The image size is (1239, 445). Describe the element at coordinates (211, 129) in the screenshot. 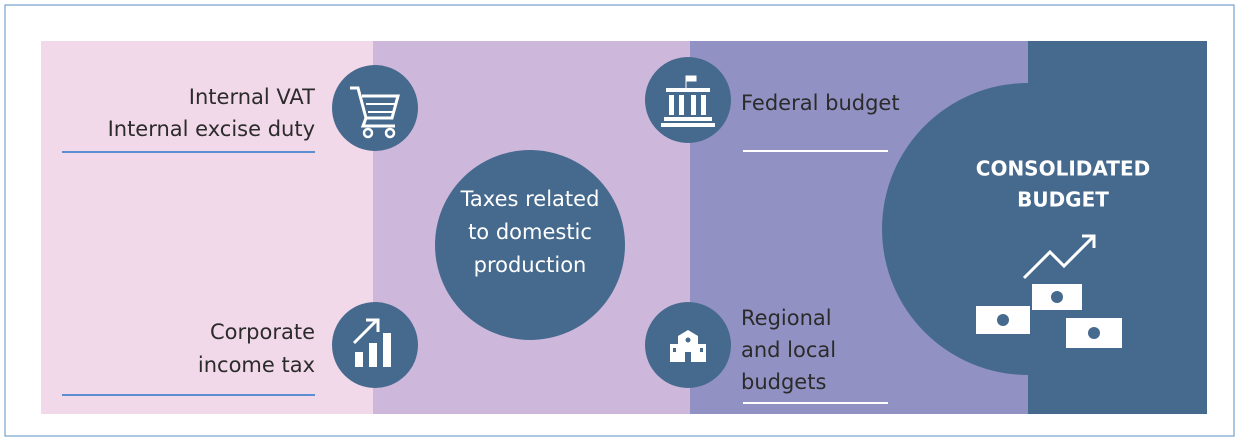

I see `source-label: Internal excise duty` at that location.